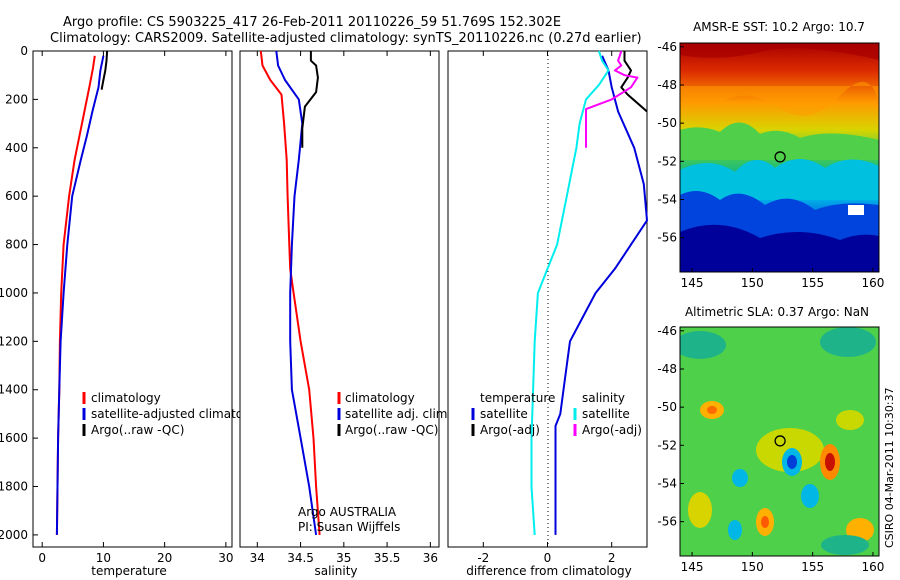 This screenshot has height=580, width=900. I want to click on sst-argo-position-marker, so click(780, 157).